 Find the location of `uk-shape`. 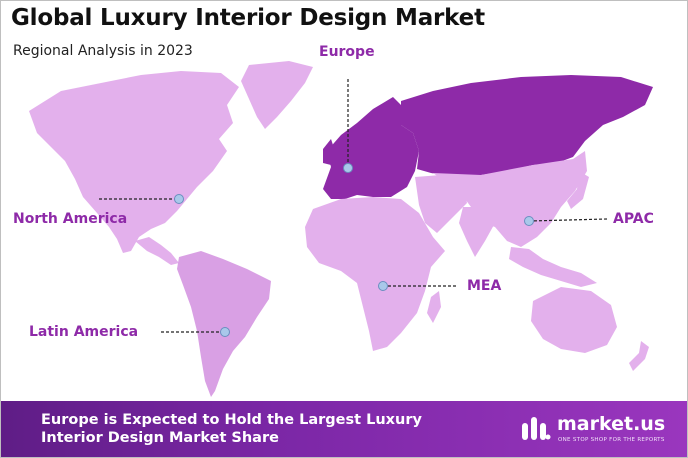

uk-shape is located at coordinates (329, 152).